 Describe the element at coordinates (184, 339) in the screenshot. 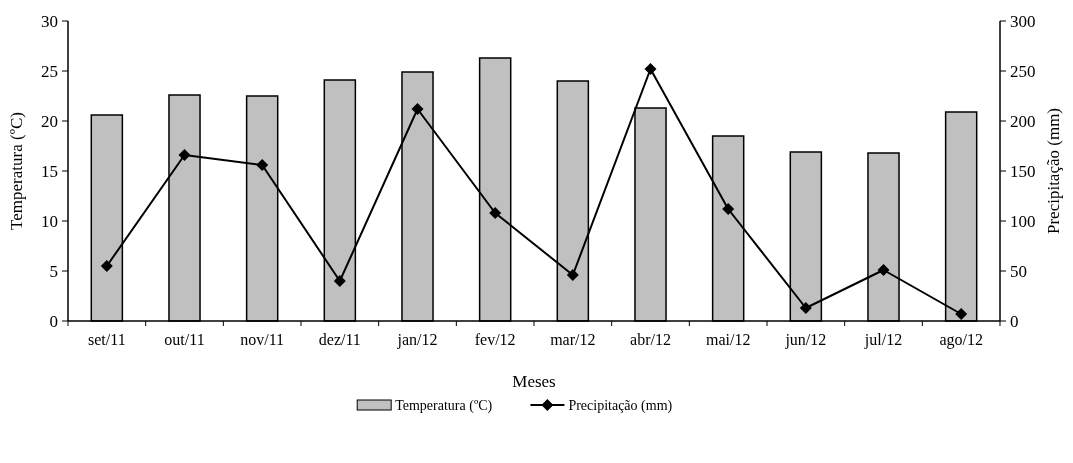

I see `x-tick-label: out/11` at that location.